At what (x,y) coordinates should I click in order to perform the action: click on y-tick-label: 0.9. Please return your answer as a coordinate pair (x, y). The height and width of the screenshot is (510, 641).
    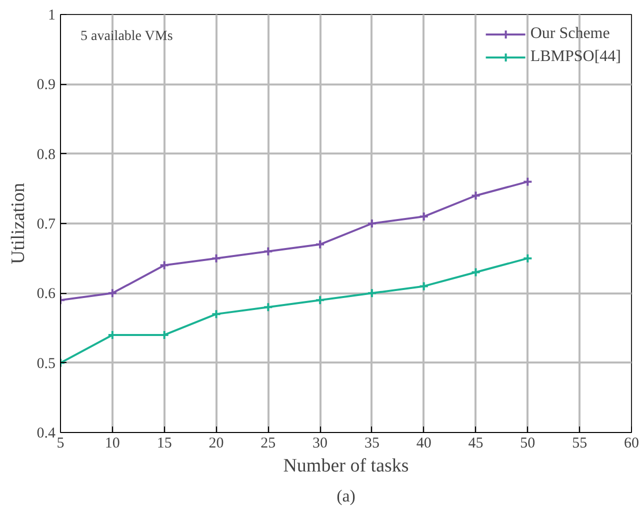
    Looking at the image, I should click on (46, 85).